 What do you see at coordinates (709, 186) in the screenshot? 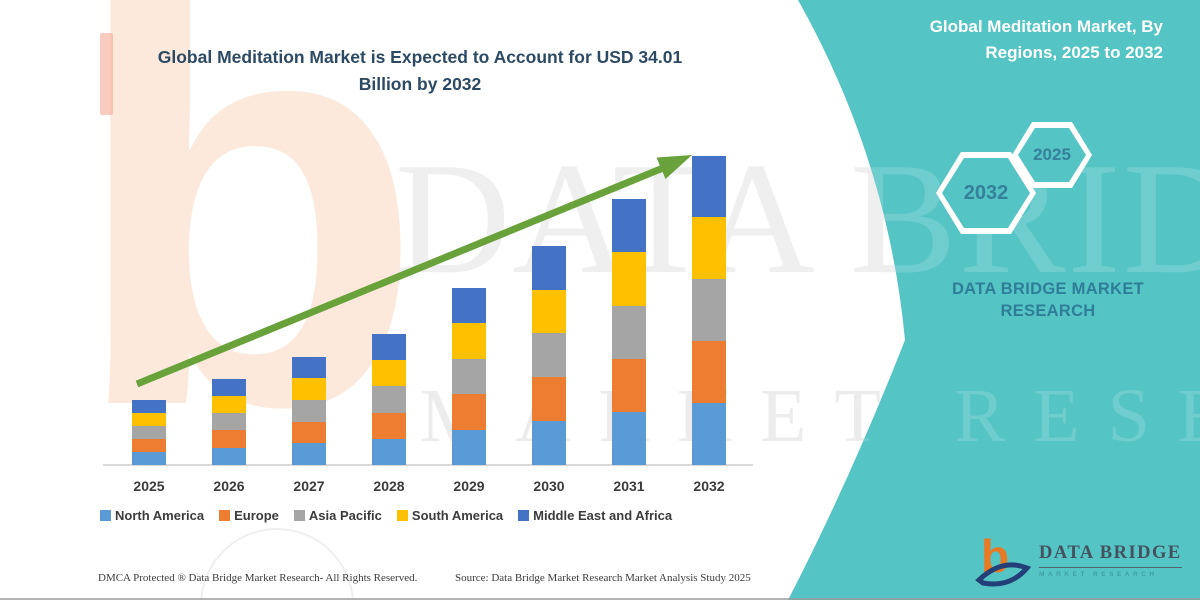
I see `bar-segment-2032-middle-east-and-africa` at bounding box center [709, 186].